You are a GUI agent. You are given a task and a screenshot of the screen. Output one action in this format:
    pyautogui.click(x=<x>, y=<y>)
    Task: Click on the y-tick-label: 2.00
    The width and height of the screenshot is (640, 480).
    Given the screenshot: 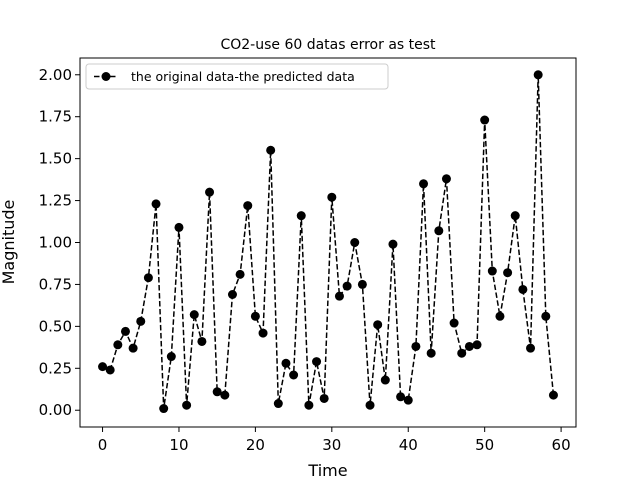 What is the action you would take?
    pyautogui.click(x=55, y=75)
    